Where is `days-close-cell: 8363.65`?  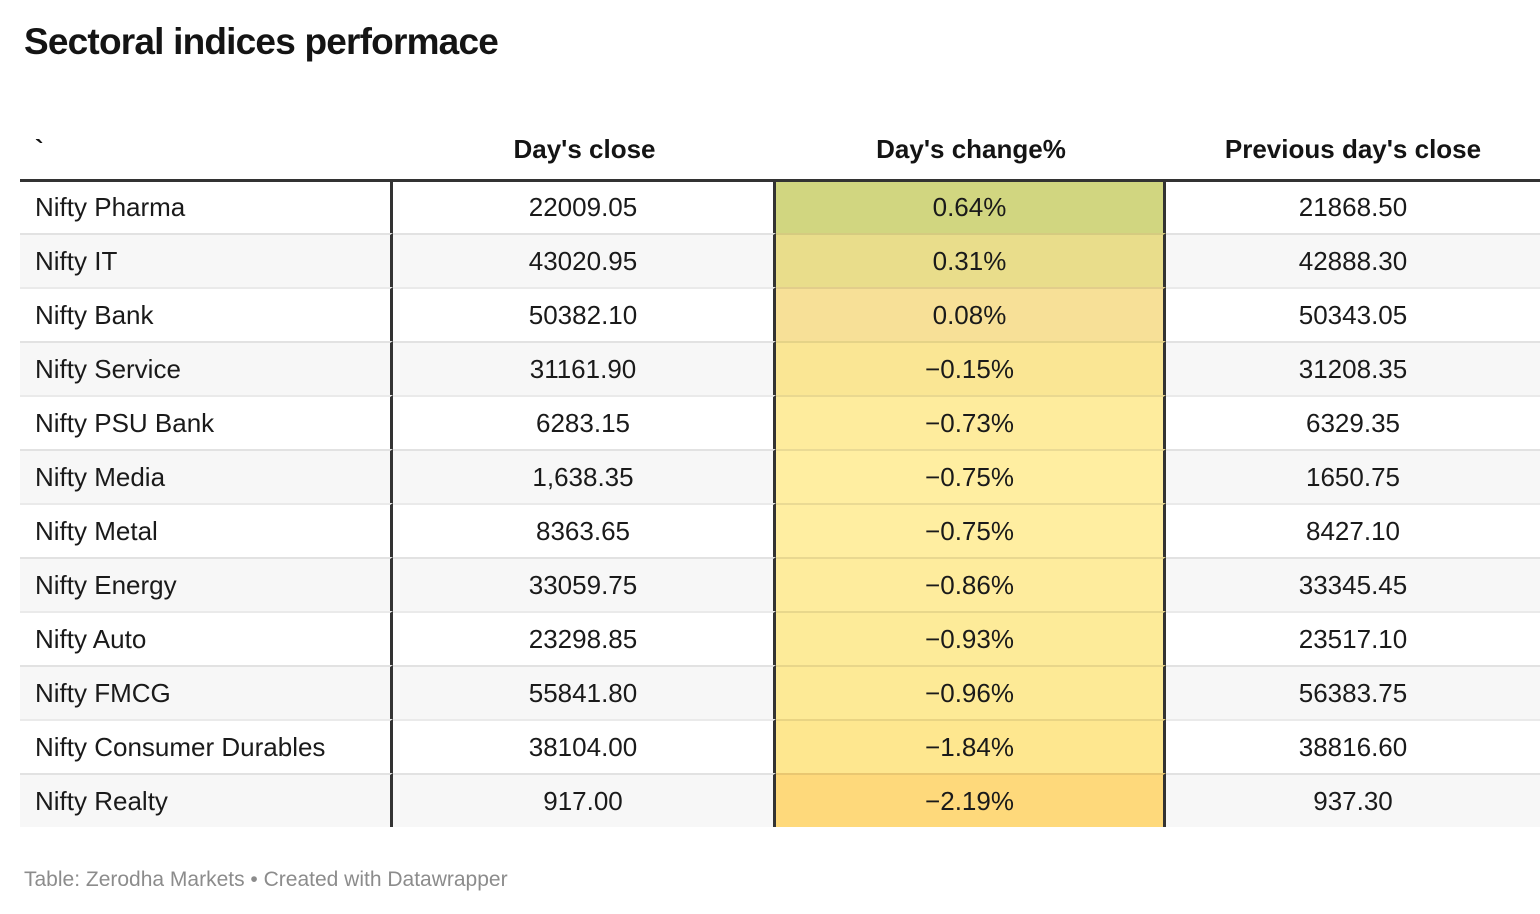 days-close-cell: 8363.65 is located at coordinates (584, 530).